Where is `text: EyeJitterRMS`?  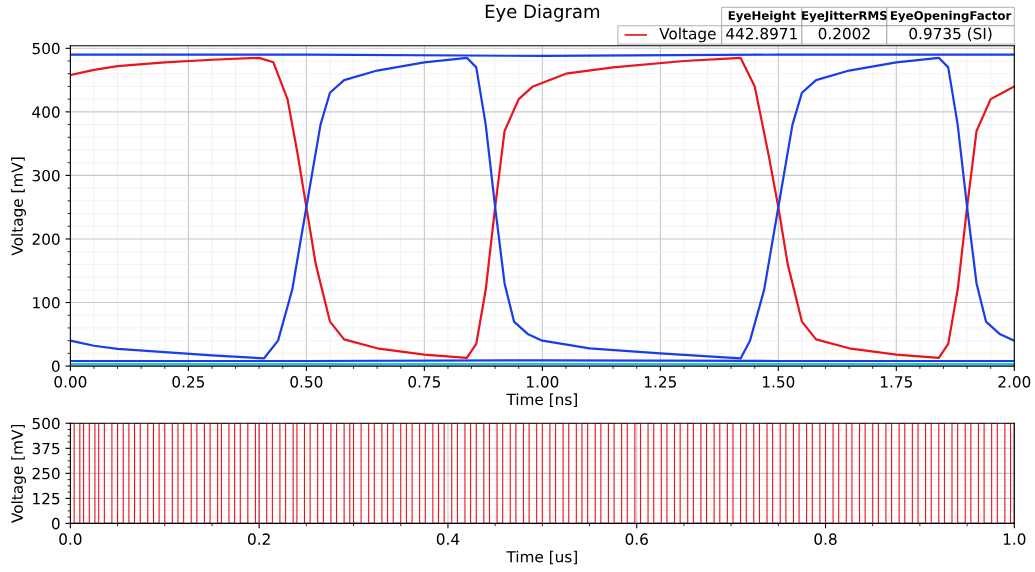 text: EyeJitterRMS is located at coordinates (844, 16).